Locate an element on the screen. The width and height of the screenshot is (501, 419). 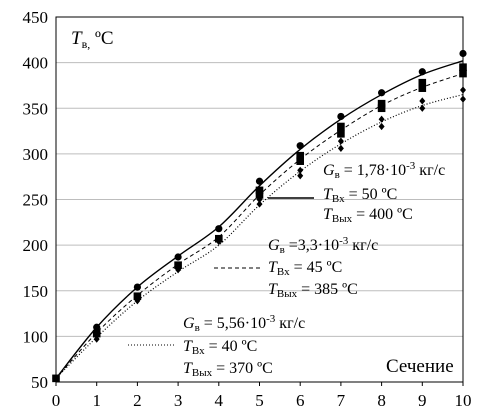
x-tick-label-6: 6 is located at coordinates (300, 400).